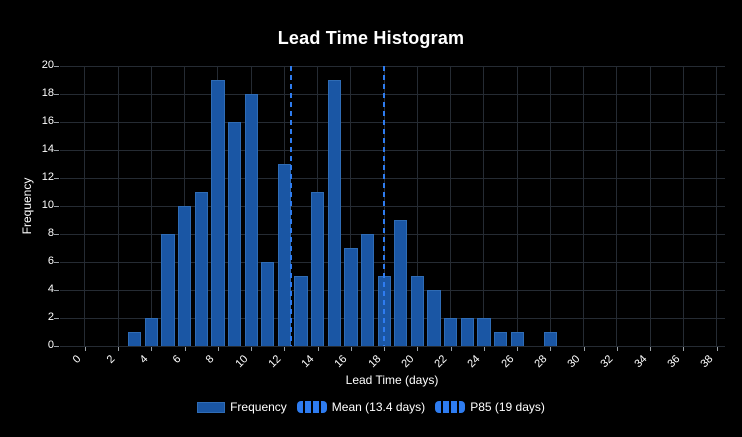 This screenshot has width=742, height=437. What do you see at coordinates (541, 362) in the screenshot?
I see `x-tick-label: 28` at bounding box center [541, 362].